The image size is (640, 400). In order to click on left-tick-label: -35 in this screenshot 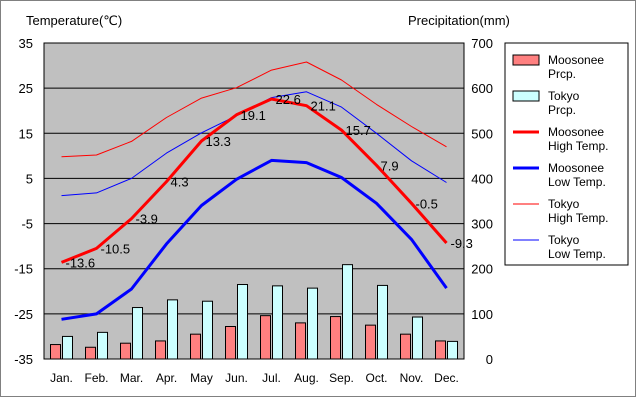, I will do `click(23, 359)`.